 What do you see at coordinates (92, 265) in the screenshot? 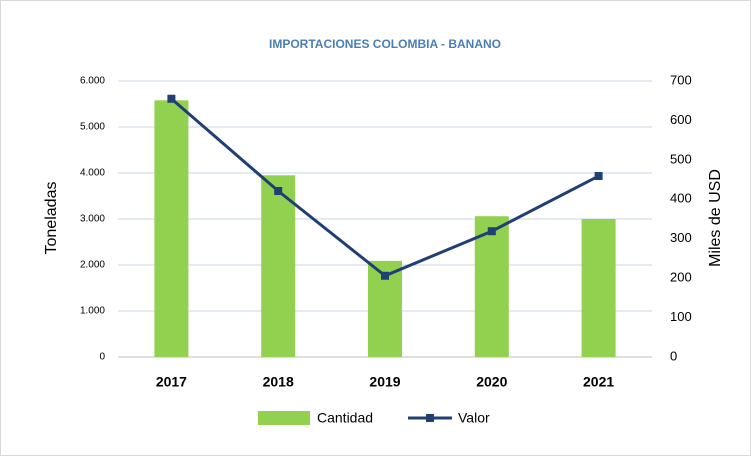
I see `y-tick-label: 2.000` at bounding box center [92, 265].